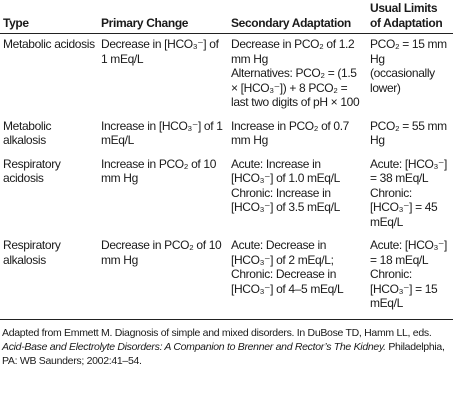 This screenshot has width=453, height=417. What do you see at coordinates (32, 171) in the screenshot?
I see `cell-text: Respiratory acidosis` at bounding box center [32, 171].